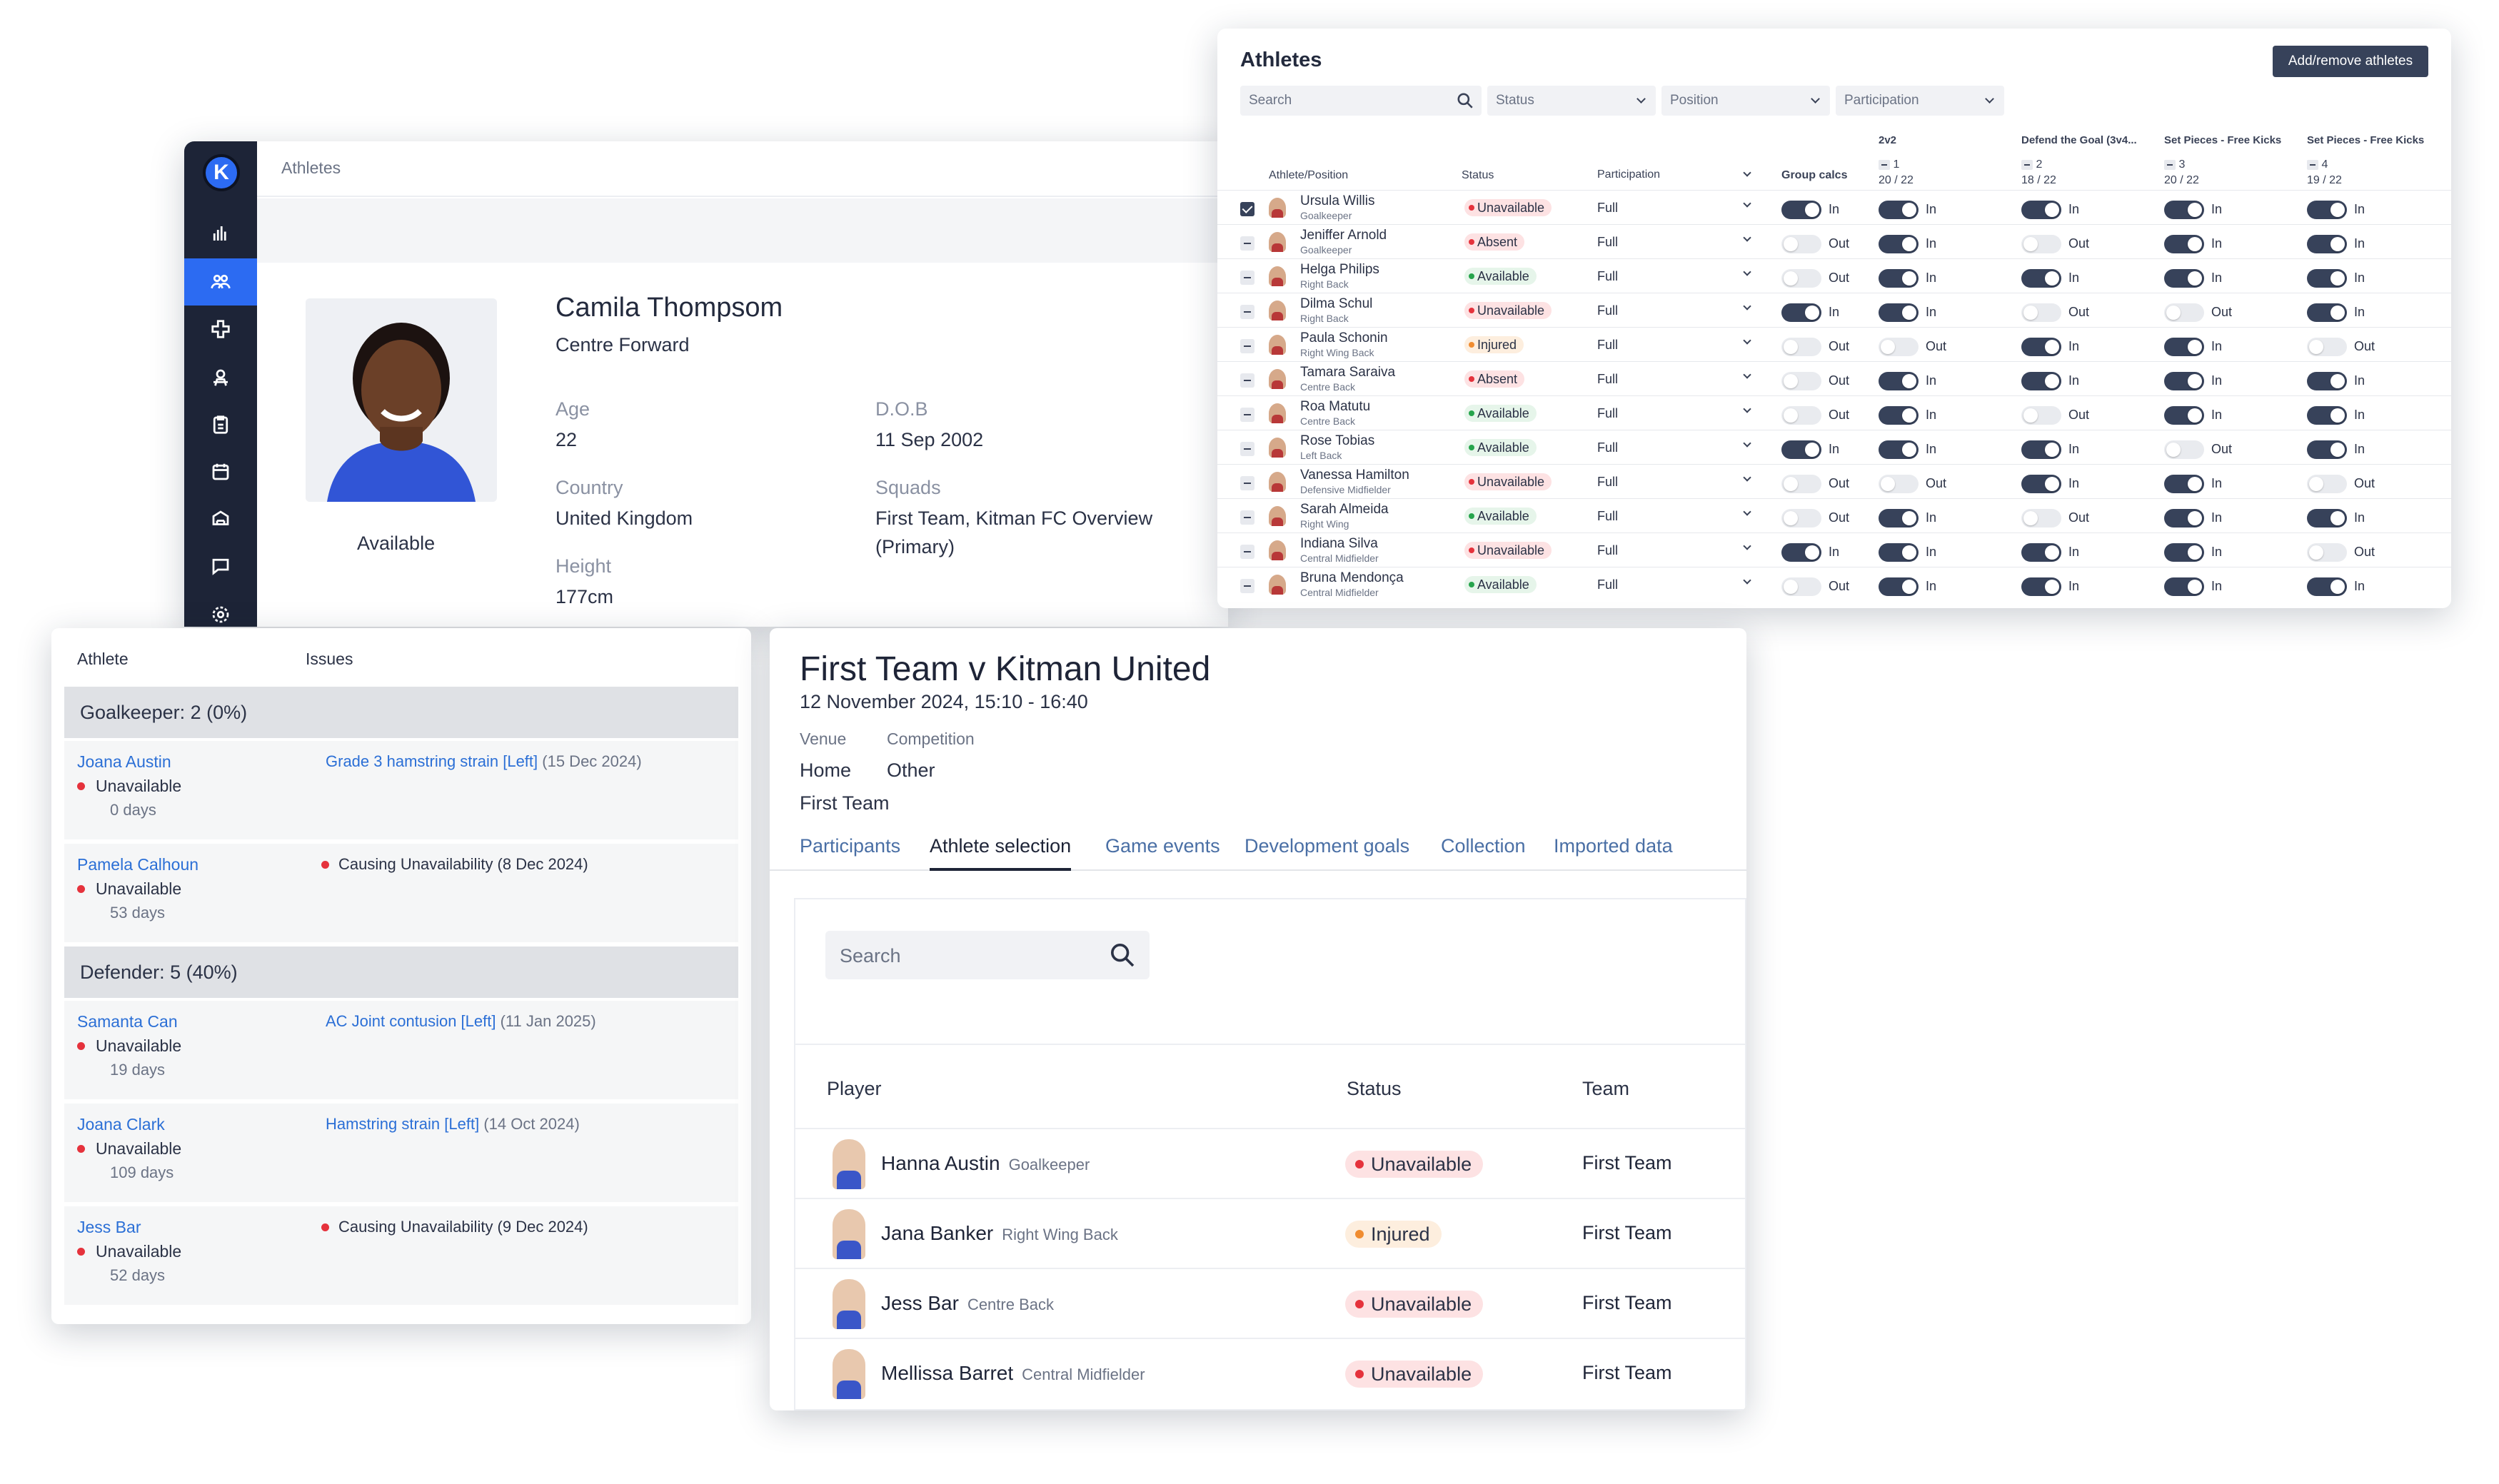  Describe the element at coordinates (1352, 577) in the screenshot. I see `athlete-name: Bruna Mendonça` at that location.